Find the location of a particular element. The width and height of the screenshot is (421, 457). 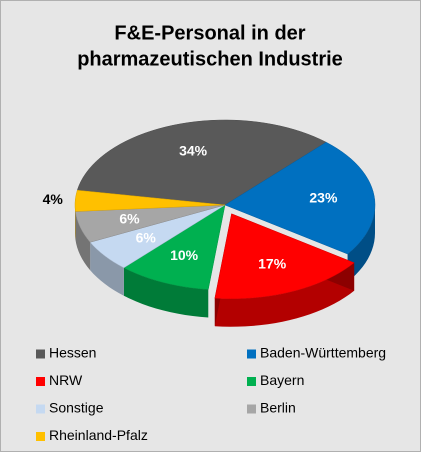

value-label: 4% is located at coordinates (53, 199).